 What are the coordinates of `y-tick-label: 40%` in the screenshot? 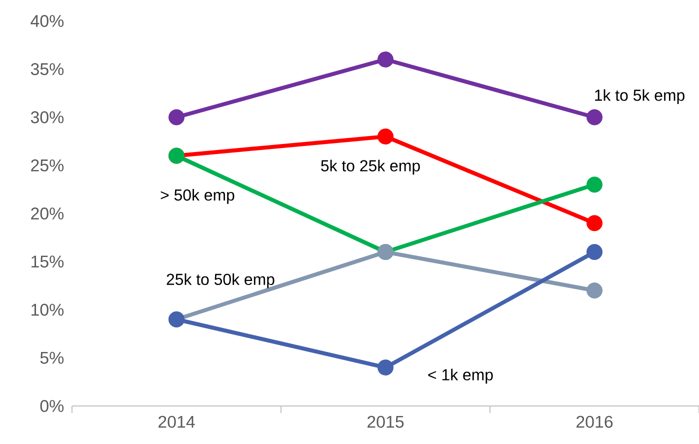 It's located at (47, 21).